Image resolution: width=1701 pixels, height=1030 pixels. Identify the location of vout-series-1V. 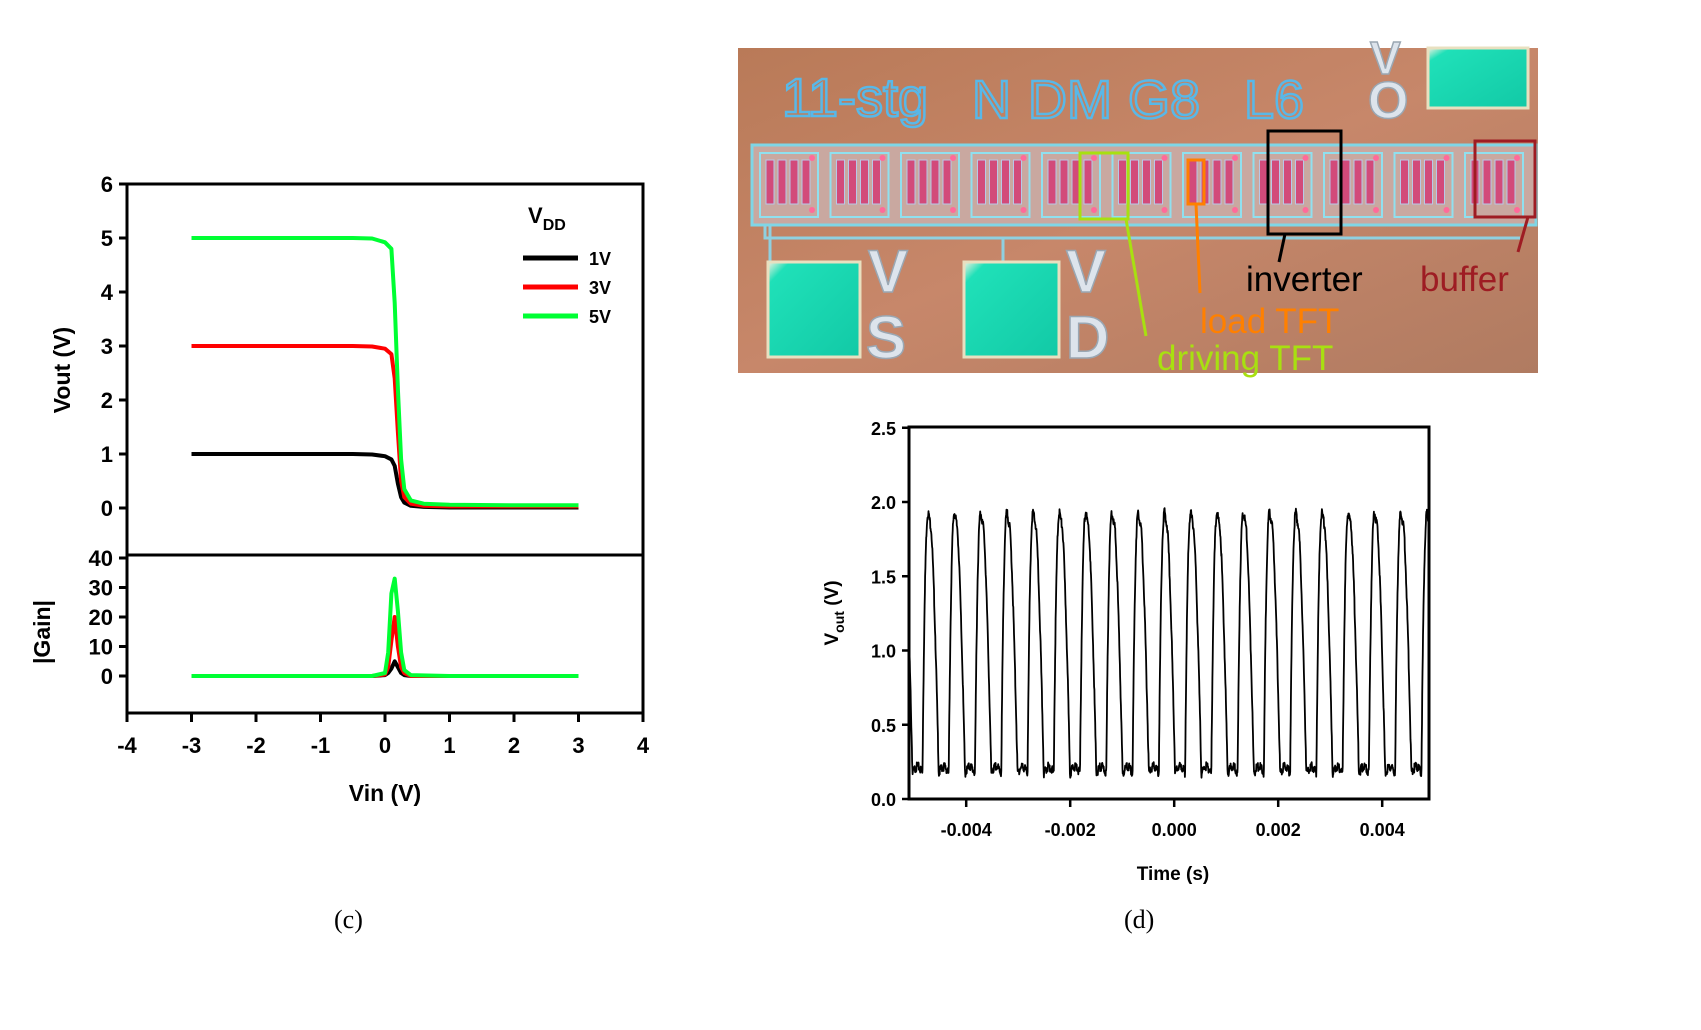
(385, 481).